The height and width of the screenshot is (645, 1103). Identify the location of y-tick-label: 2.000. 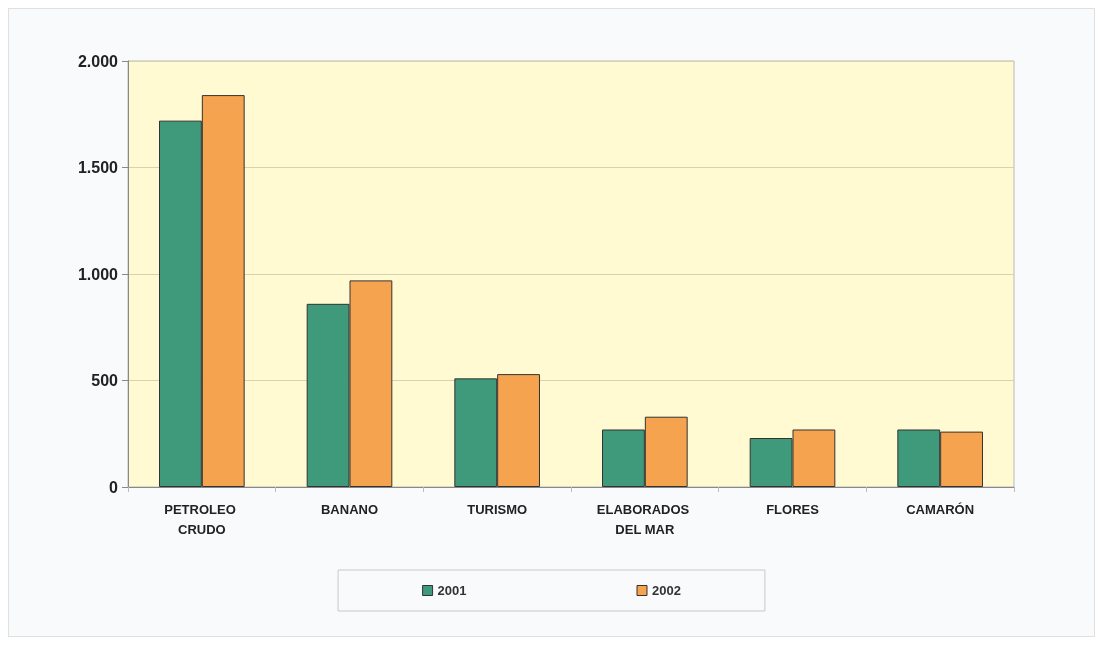
(98, 61).